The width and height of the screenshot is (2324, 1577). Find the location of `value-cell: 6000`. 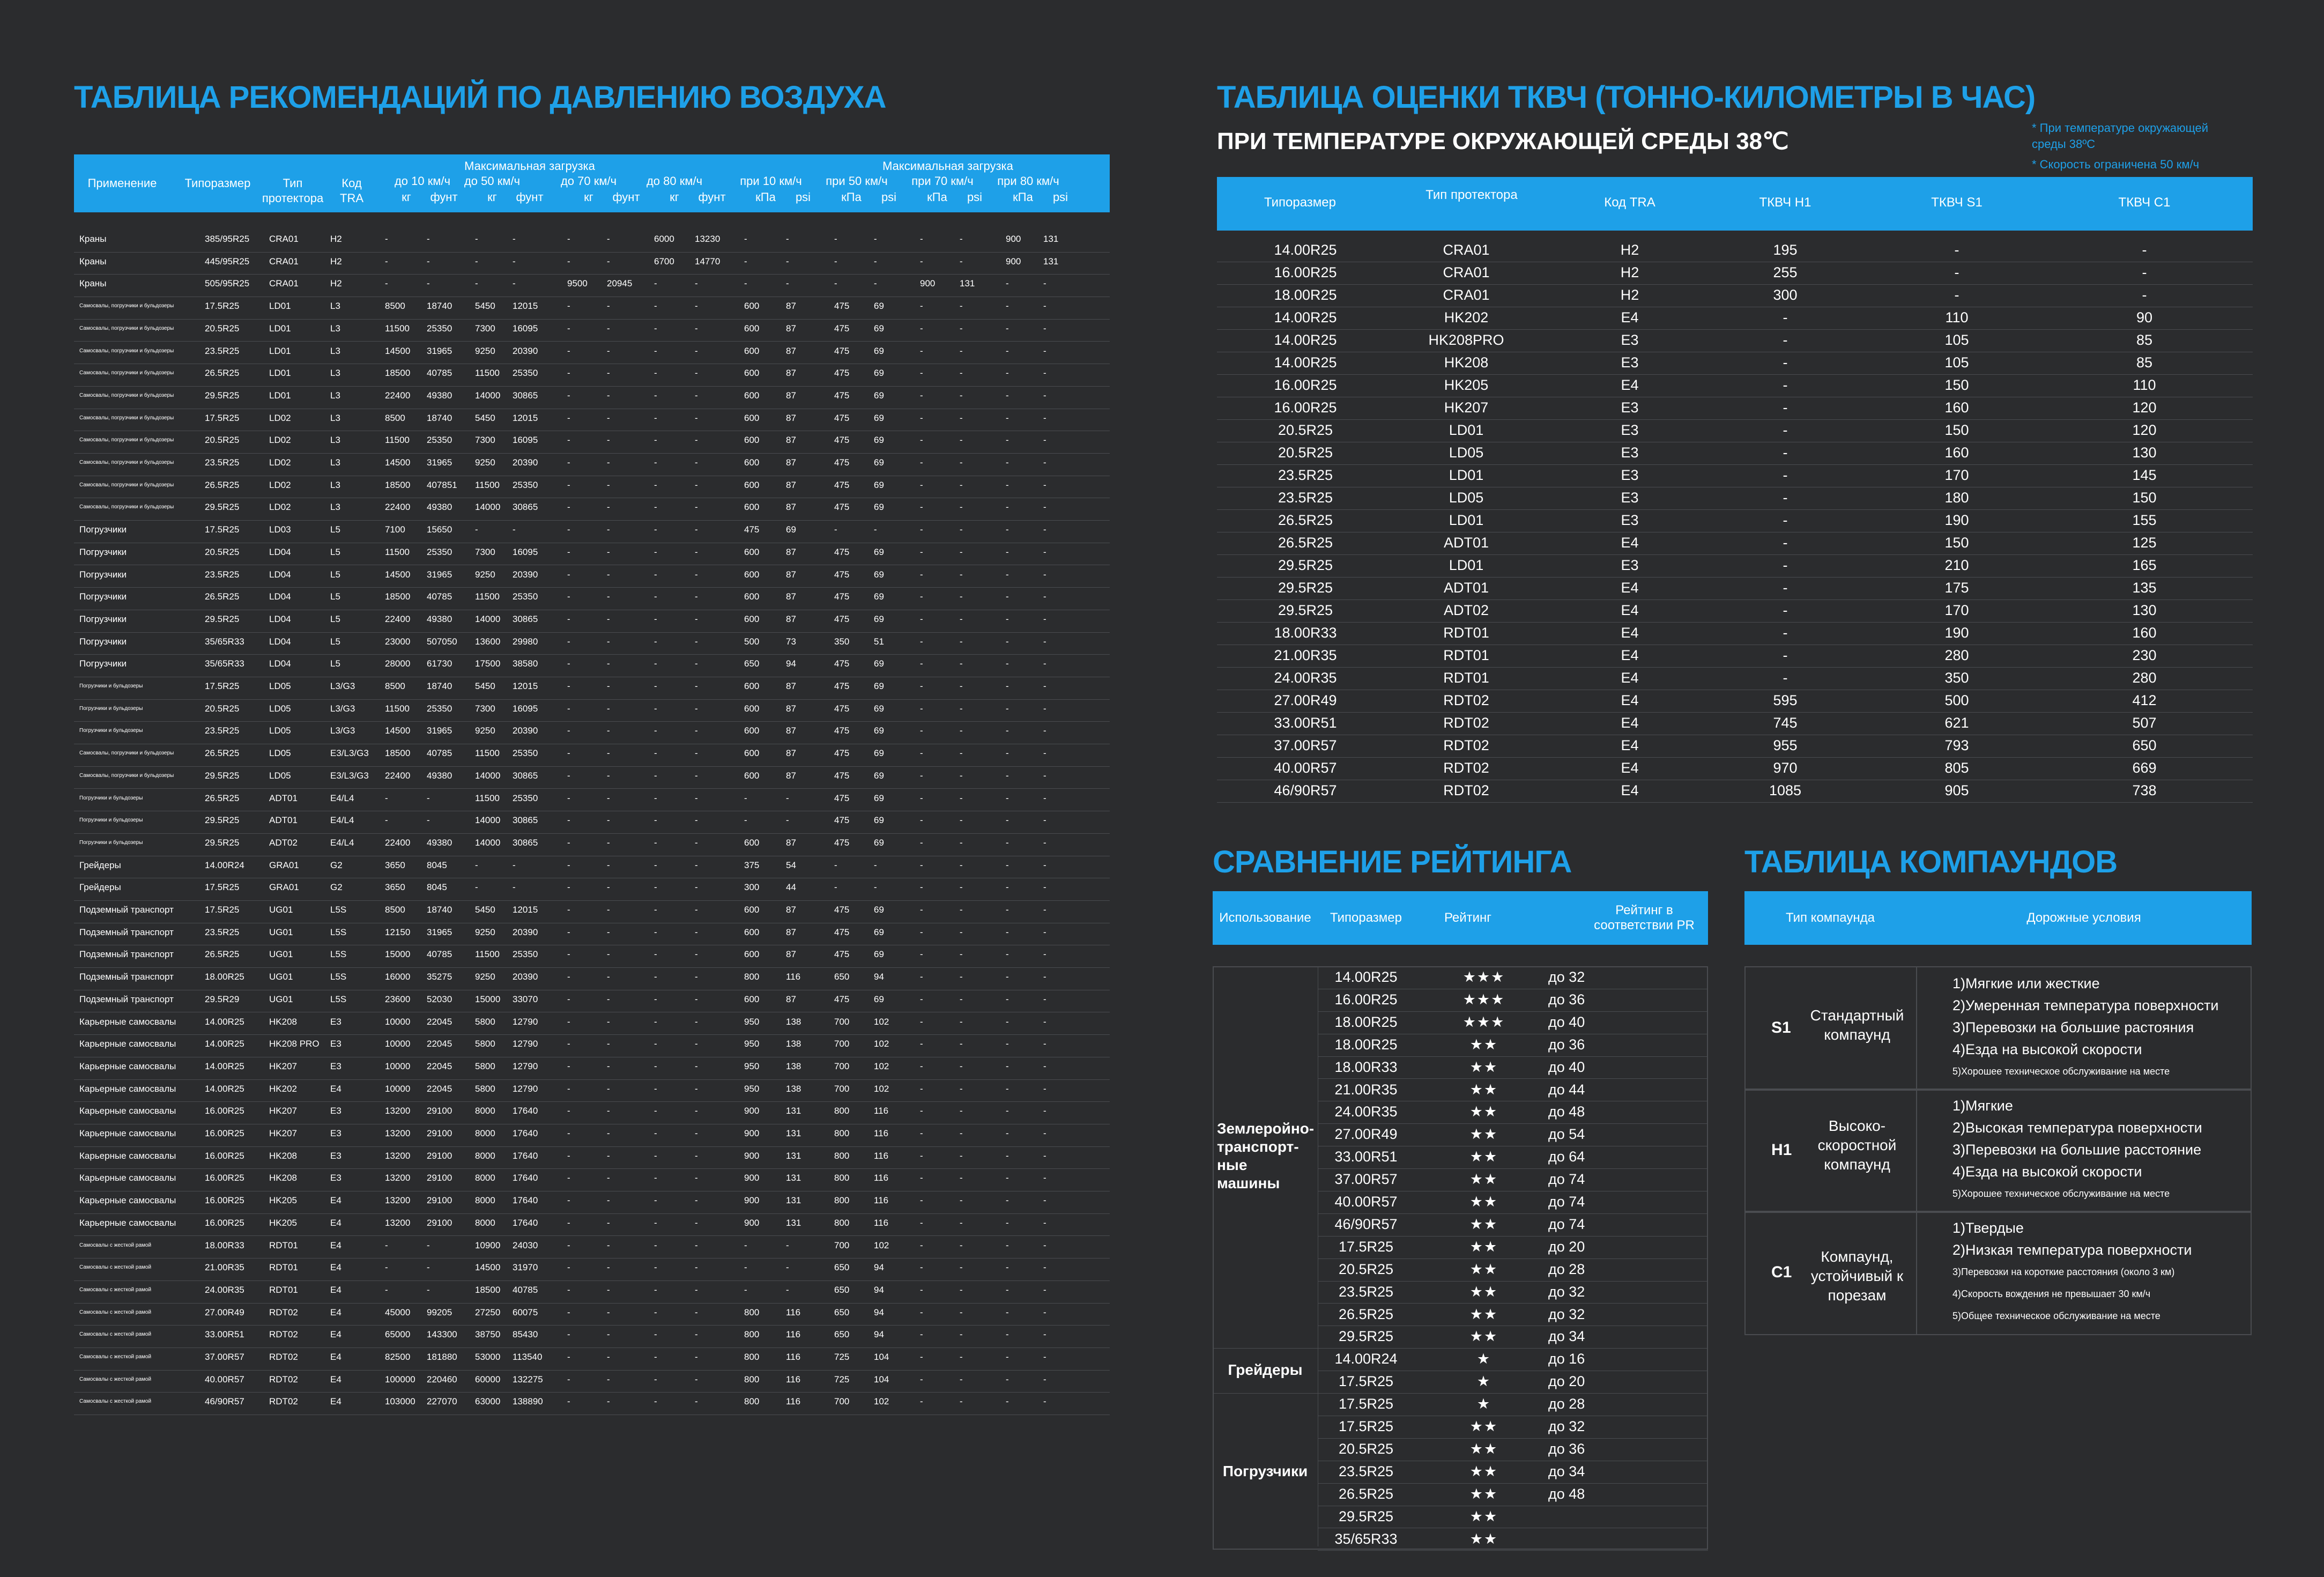

value-cell: 6000 is located at coordinates (664, 239).